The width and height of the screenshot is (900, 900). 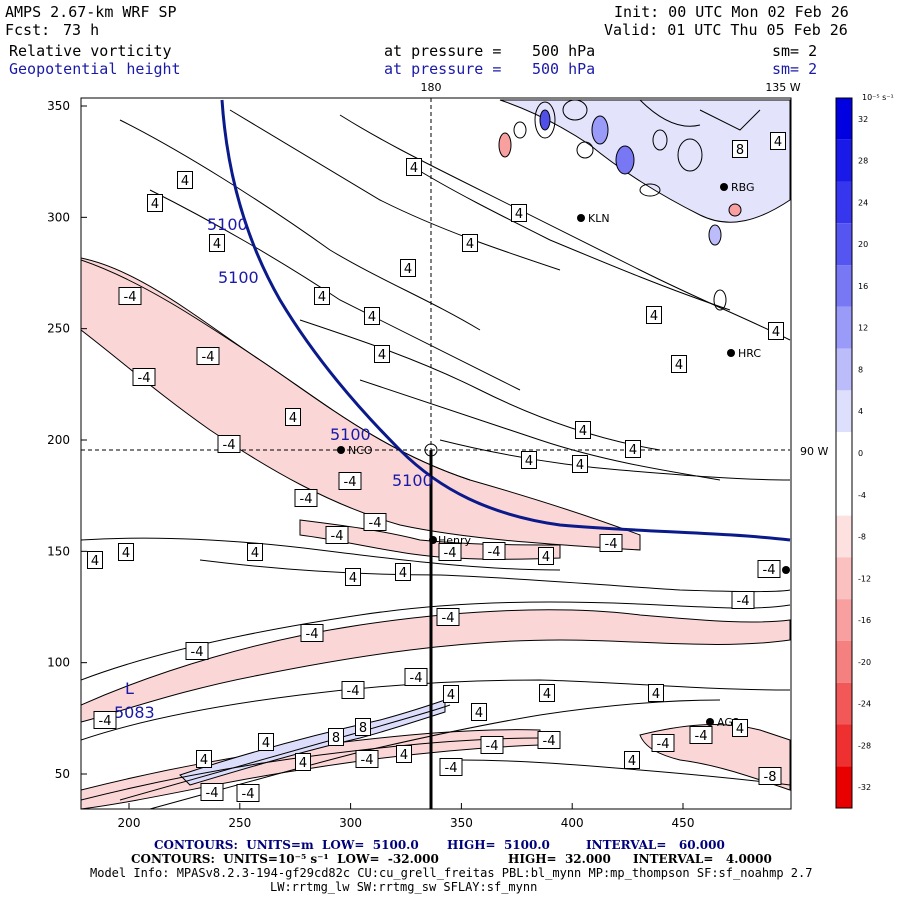 What do you see at coordinates (350, 434) in the screenshot?
I see `height-label: 5100` at bounding box center [350, 434].